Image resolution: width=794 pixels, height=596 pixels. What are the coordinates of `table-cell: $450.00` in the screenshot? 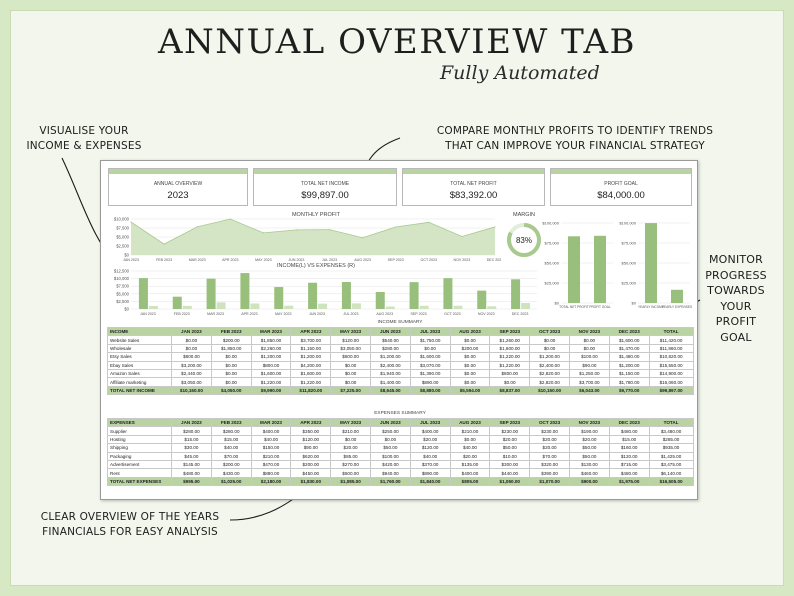 It's located at (311, 473).